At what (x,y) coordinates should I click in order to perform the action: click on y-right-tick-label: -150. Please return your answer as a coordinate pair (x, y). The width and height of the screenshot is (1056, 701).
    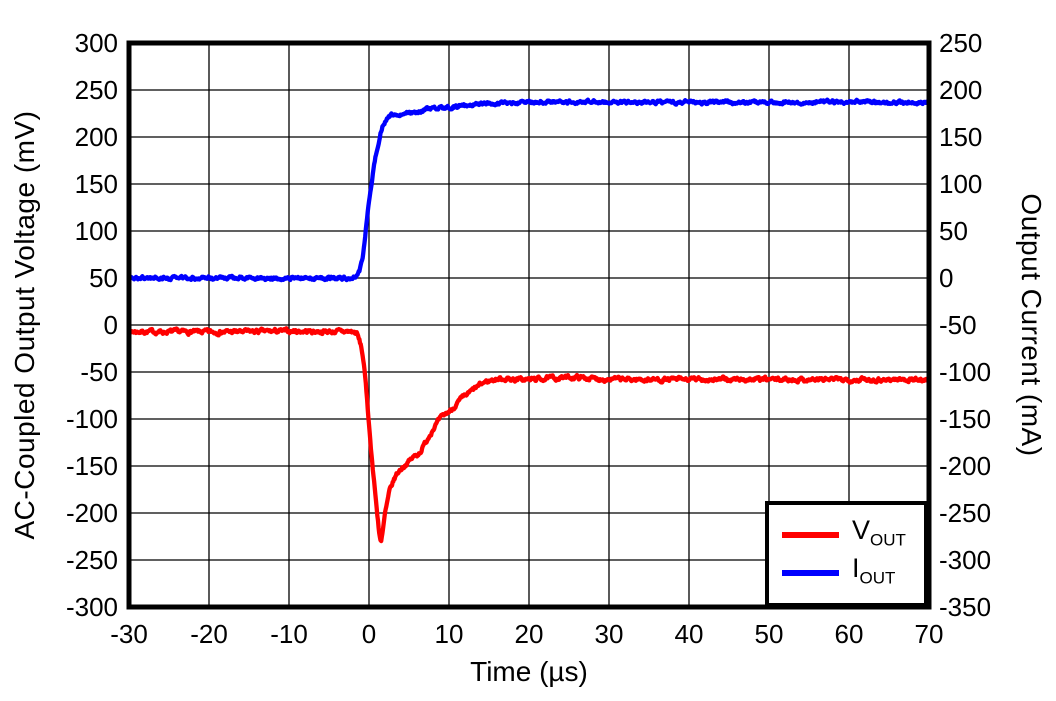
    Looking at the image, I should click on (965, 419).